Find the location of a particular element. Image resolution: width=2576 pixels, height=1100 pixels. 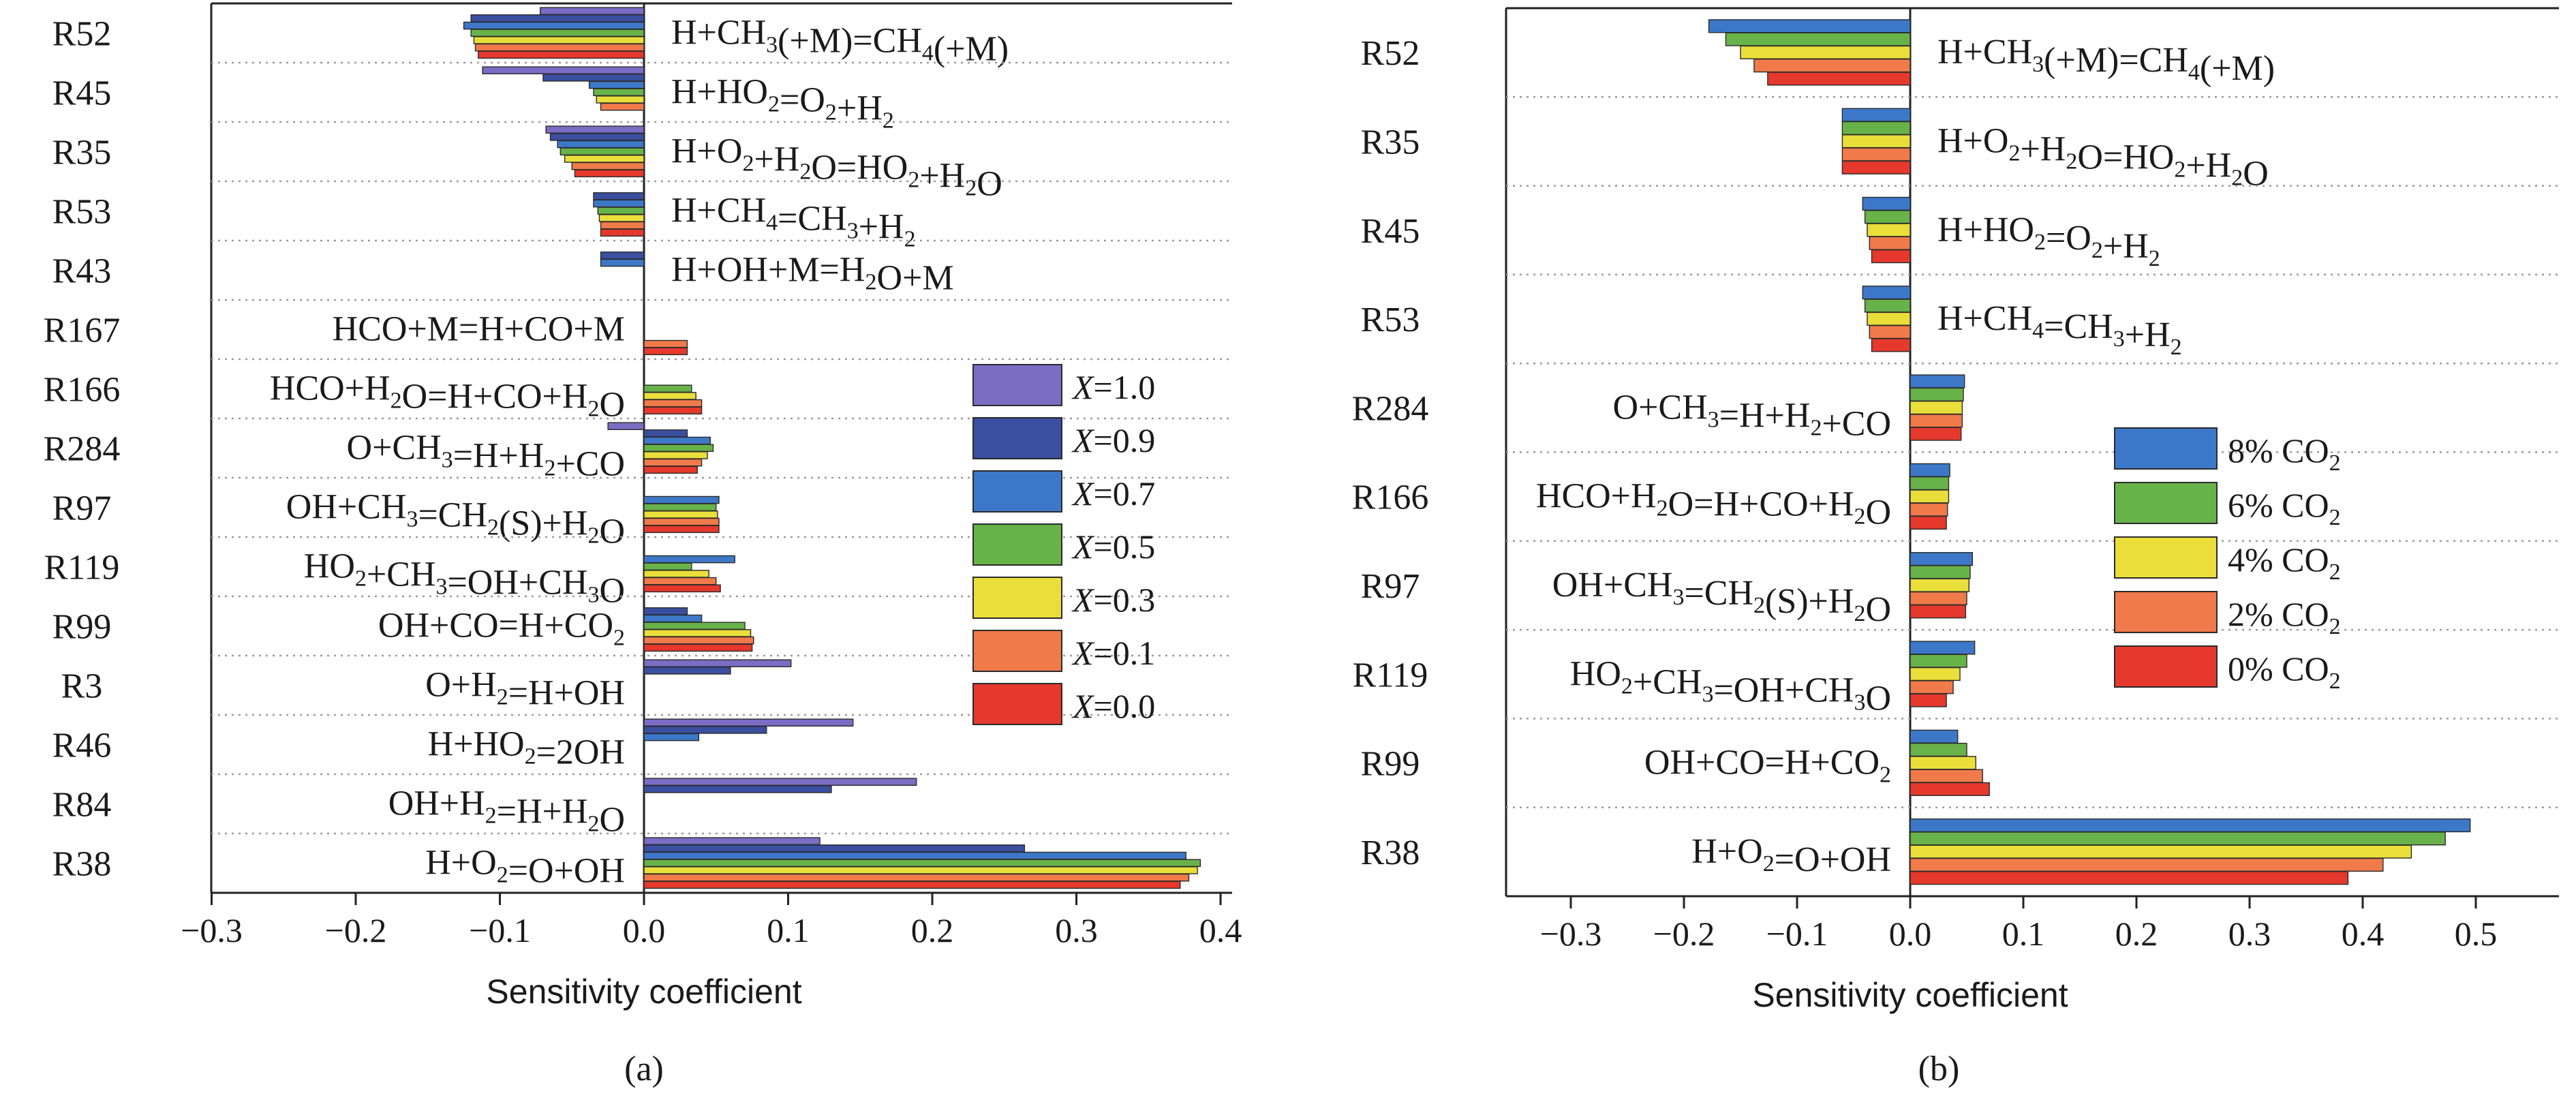

x-tick-label: 0.0 is located at coordinates (644, 930).